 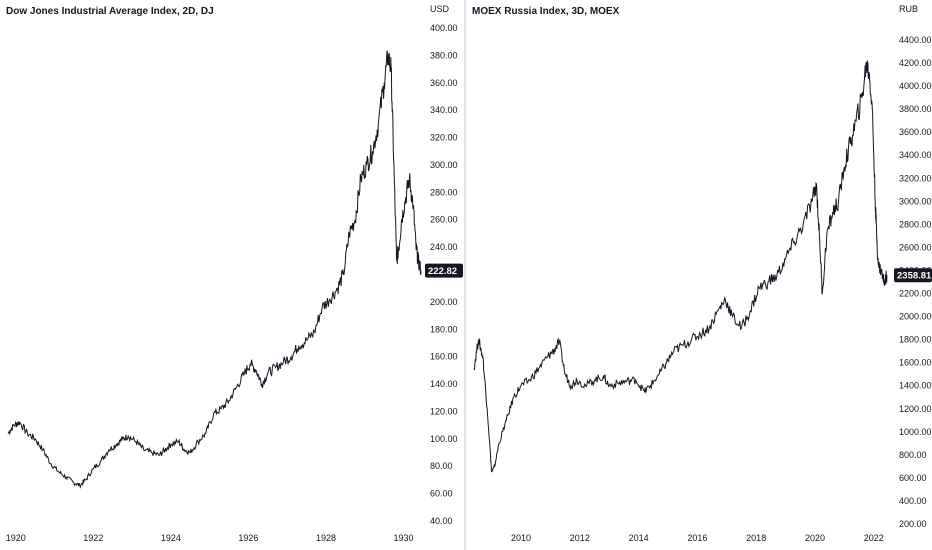 I want to click on last-price-value: 2358.81, so click(x=914, y=276).